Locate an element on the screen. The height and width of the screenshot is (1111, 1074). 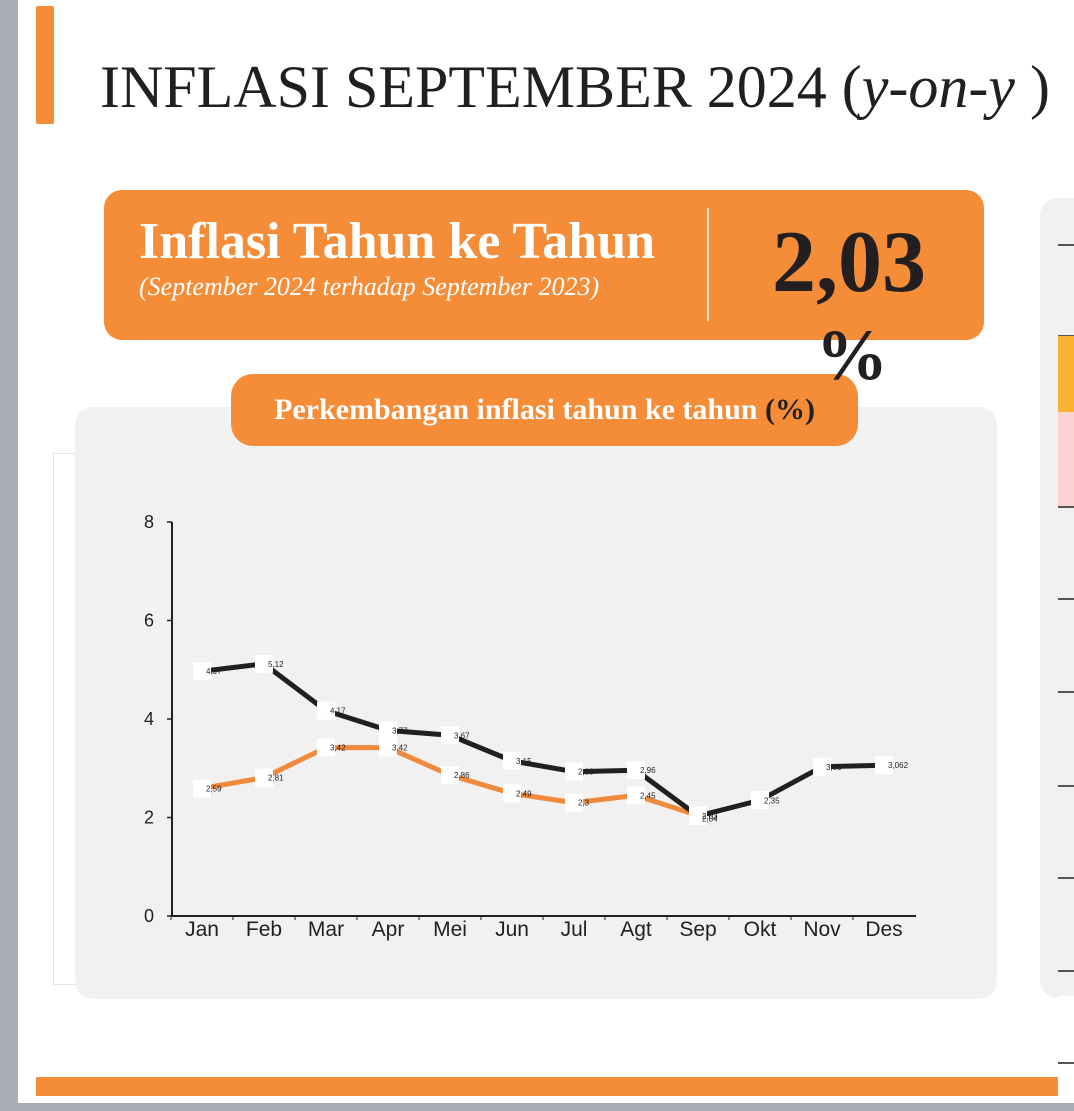
x-tick-label: Mei is located at coordinates (450, 929).